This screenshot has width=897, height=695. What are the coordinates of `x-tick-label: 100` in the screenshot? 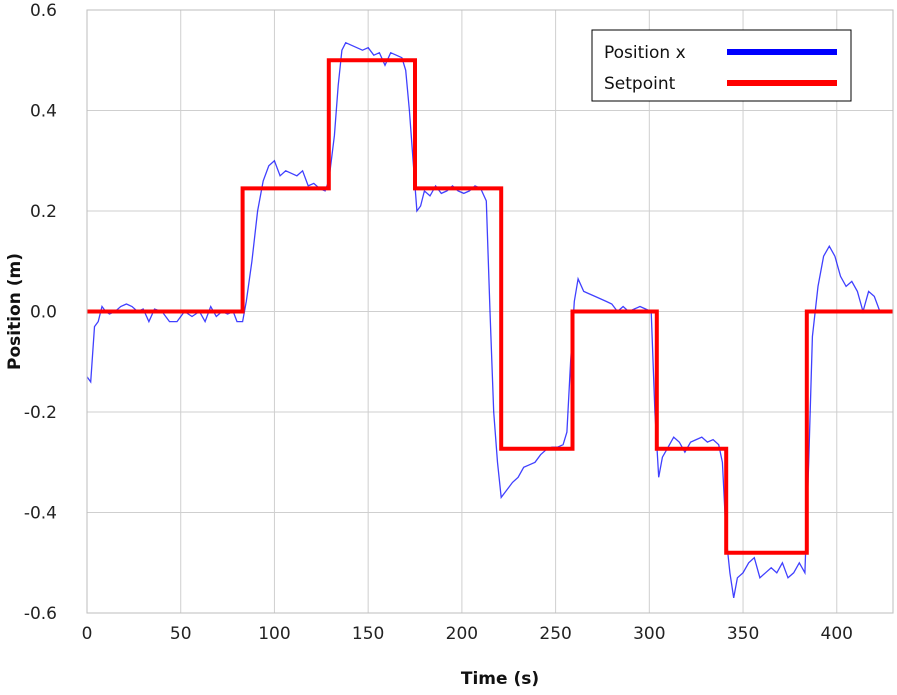 It's located at (274, 634).